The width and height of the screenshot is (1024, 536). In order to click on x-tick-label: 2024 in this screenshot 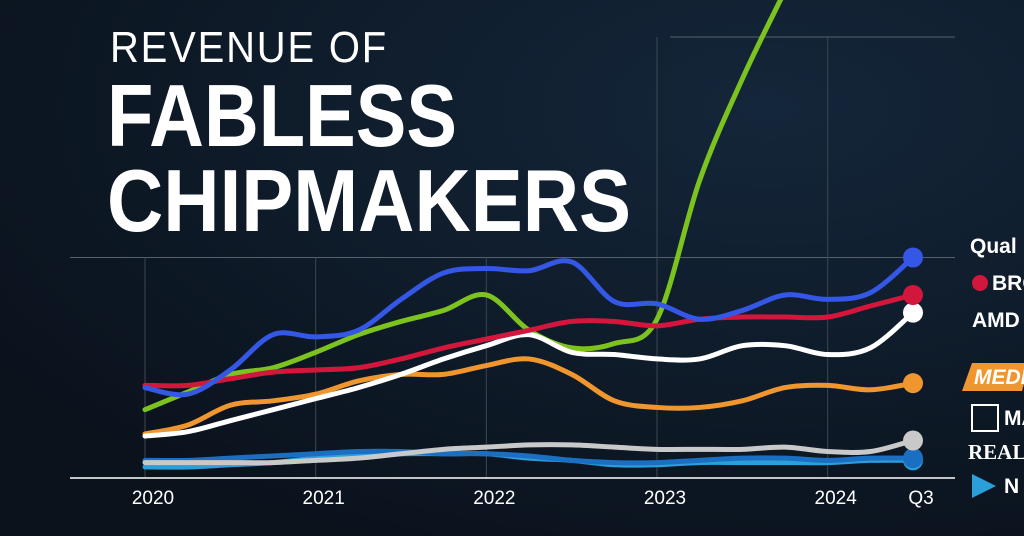, I will do `click(836, 498)`.